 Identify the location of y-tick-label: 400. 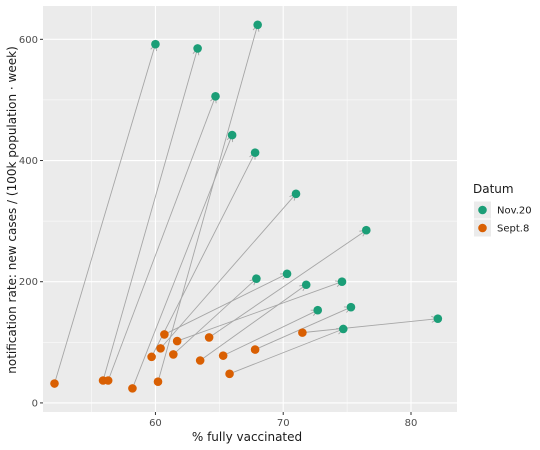
(28, 161).